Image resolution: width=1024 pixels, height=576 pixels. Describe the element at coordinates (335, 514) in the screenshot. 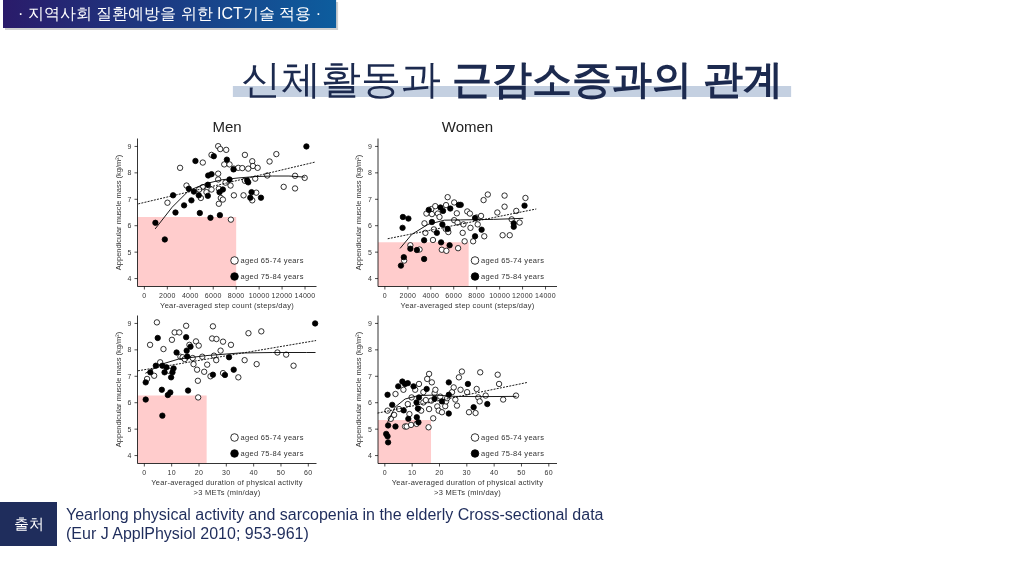

I see `text: Yearlong physical activity and sarcopenia in the elderly Cross-sectional data` at that location.